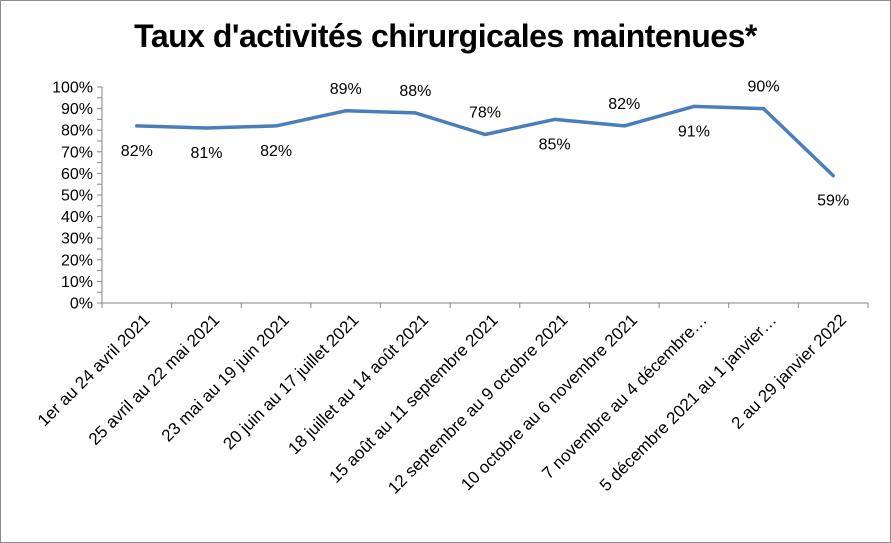 This screenshot has height=543, width=891. What do you see at coordinates (77, 152) in the screenshot?
I see `y-tick-label: 70%` at bounding box center [77, 152].